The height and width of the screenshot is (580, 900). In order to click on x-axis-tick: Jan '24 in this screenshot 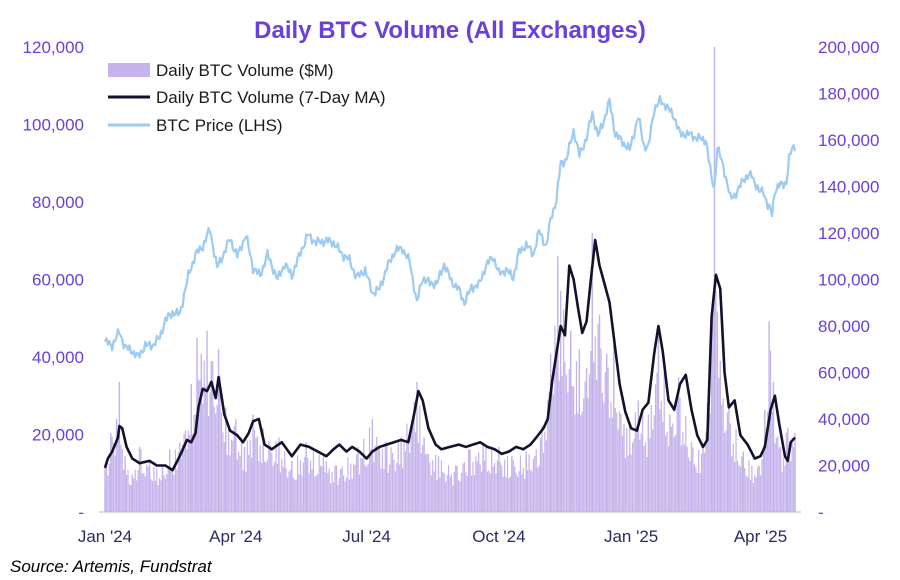, I will do `click(105, 536)`.